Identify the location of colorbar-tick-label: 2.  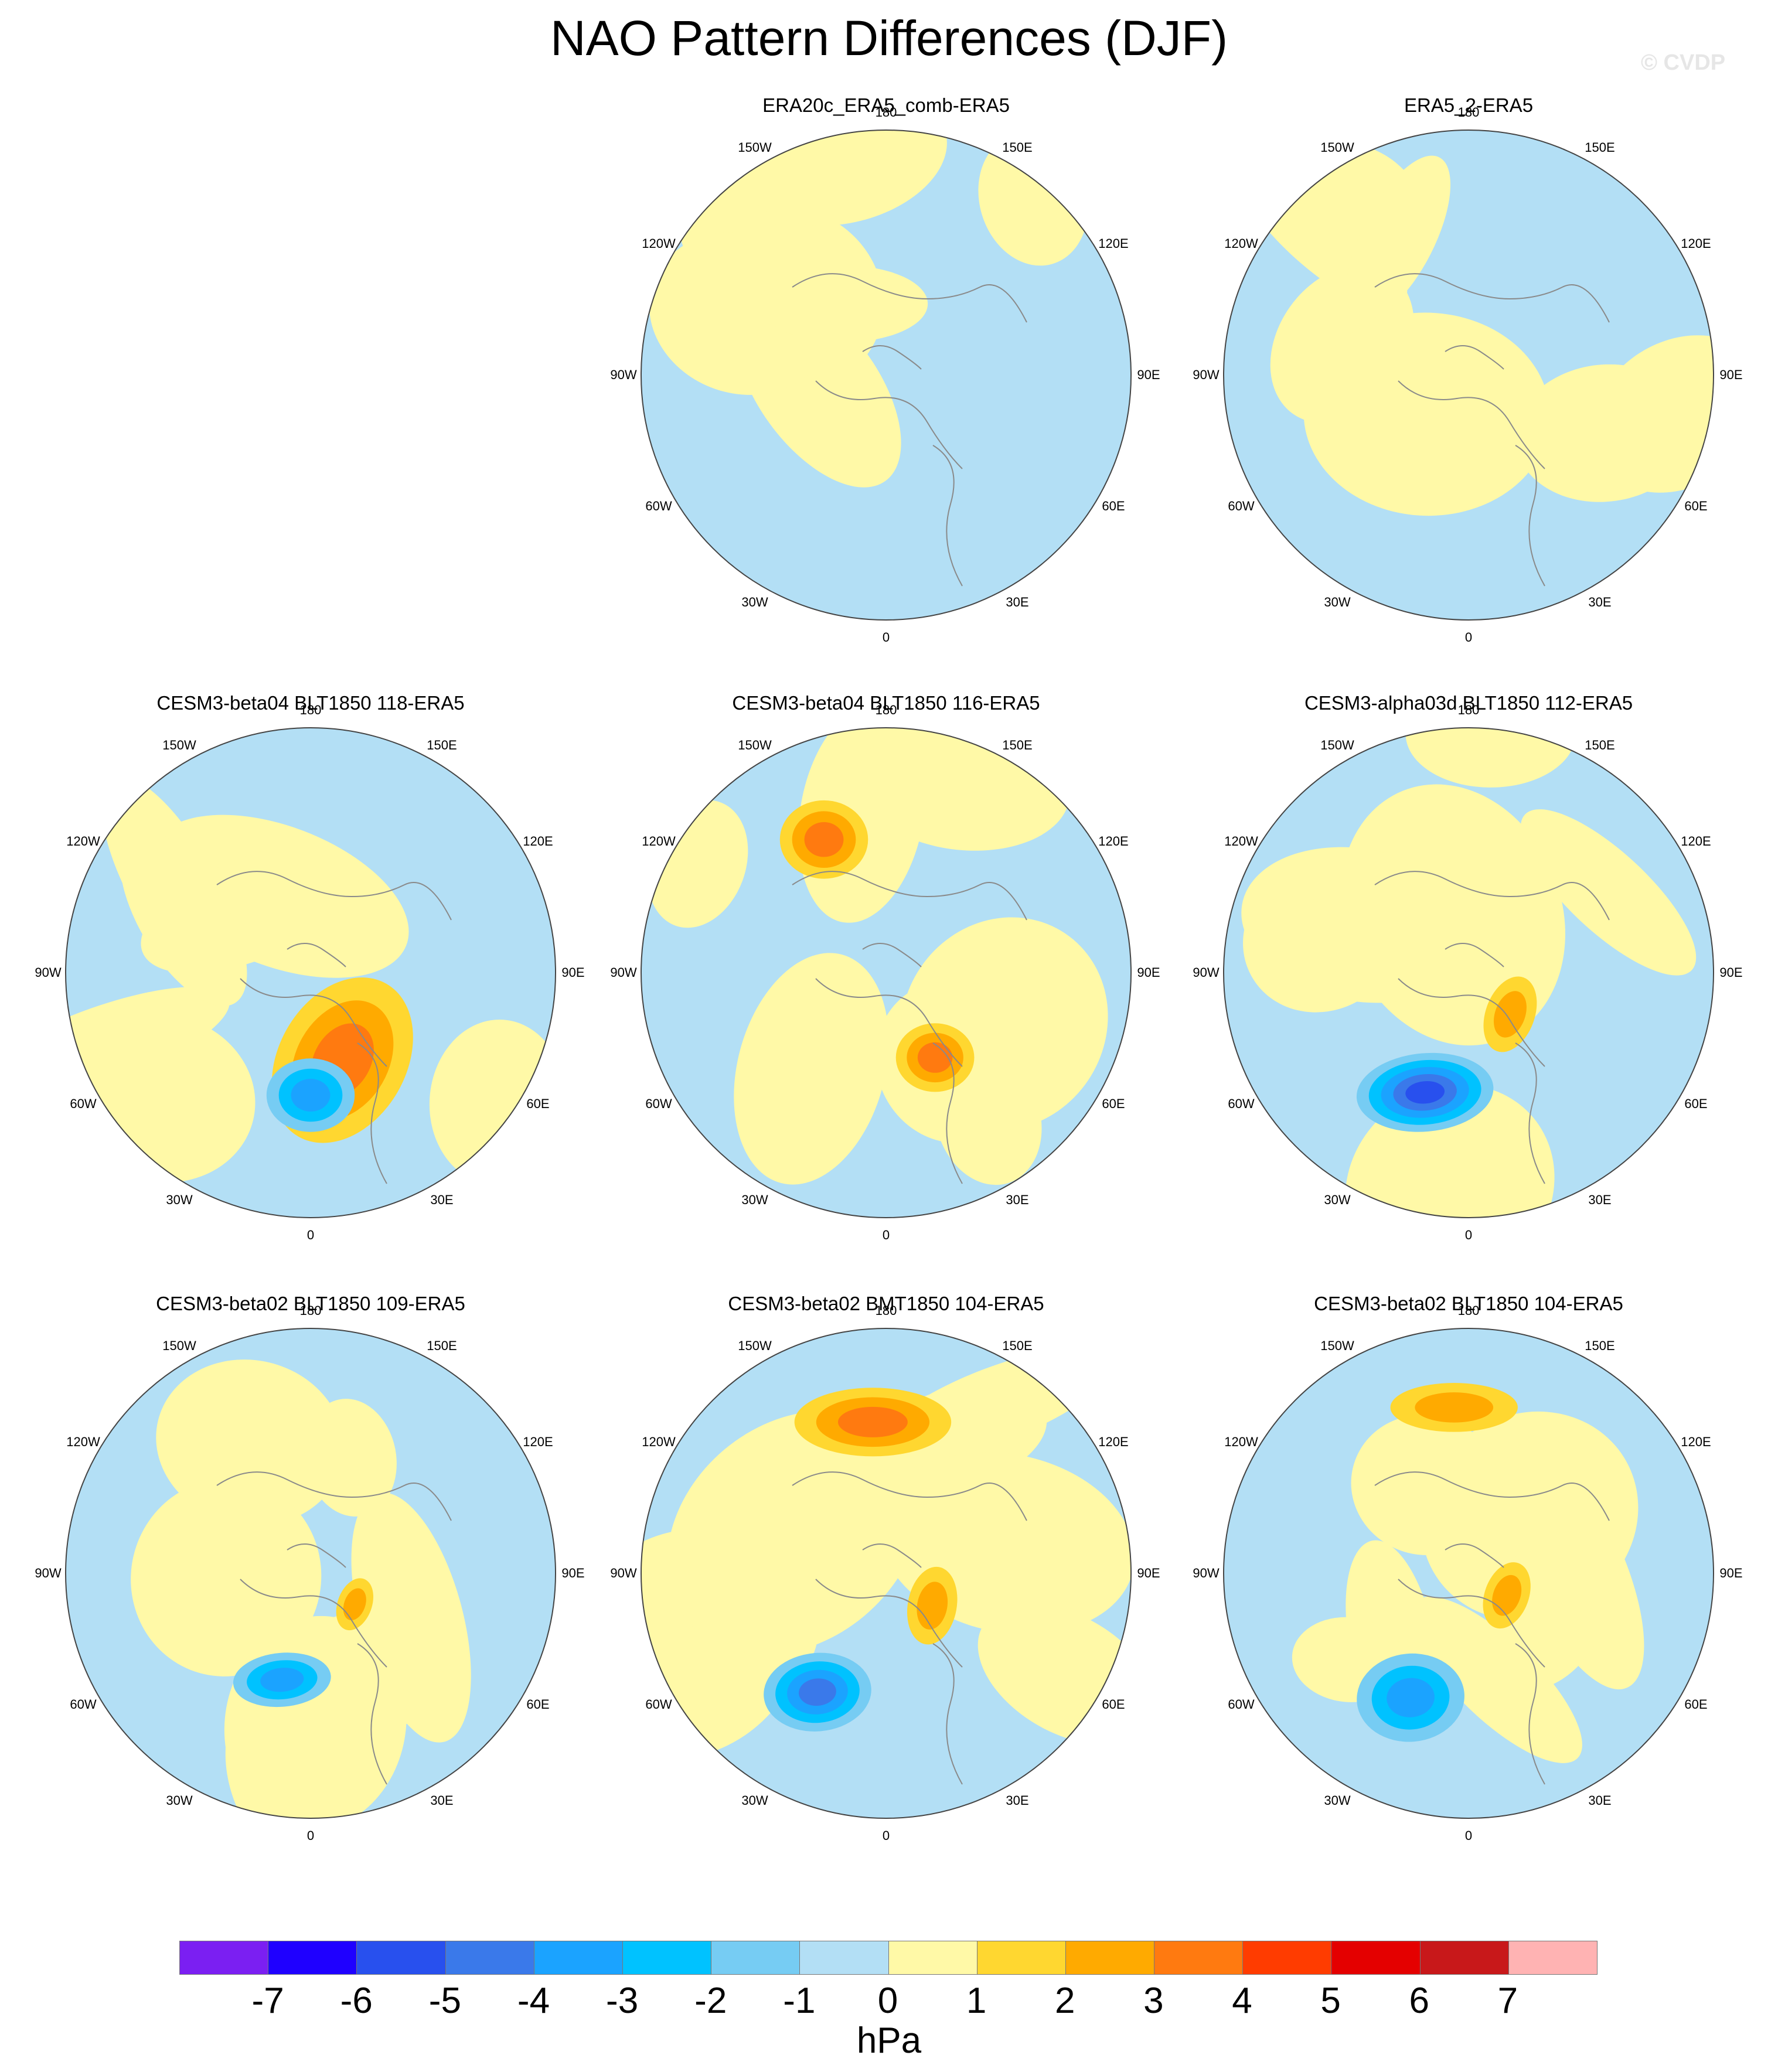
(1065, 2001).